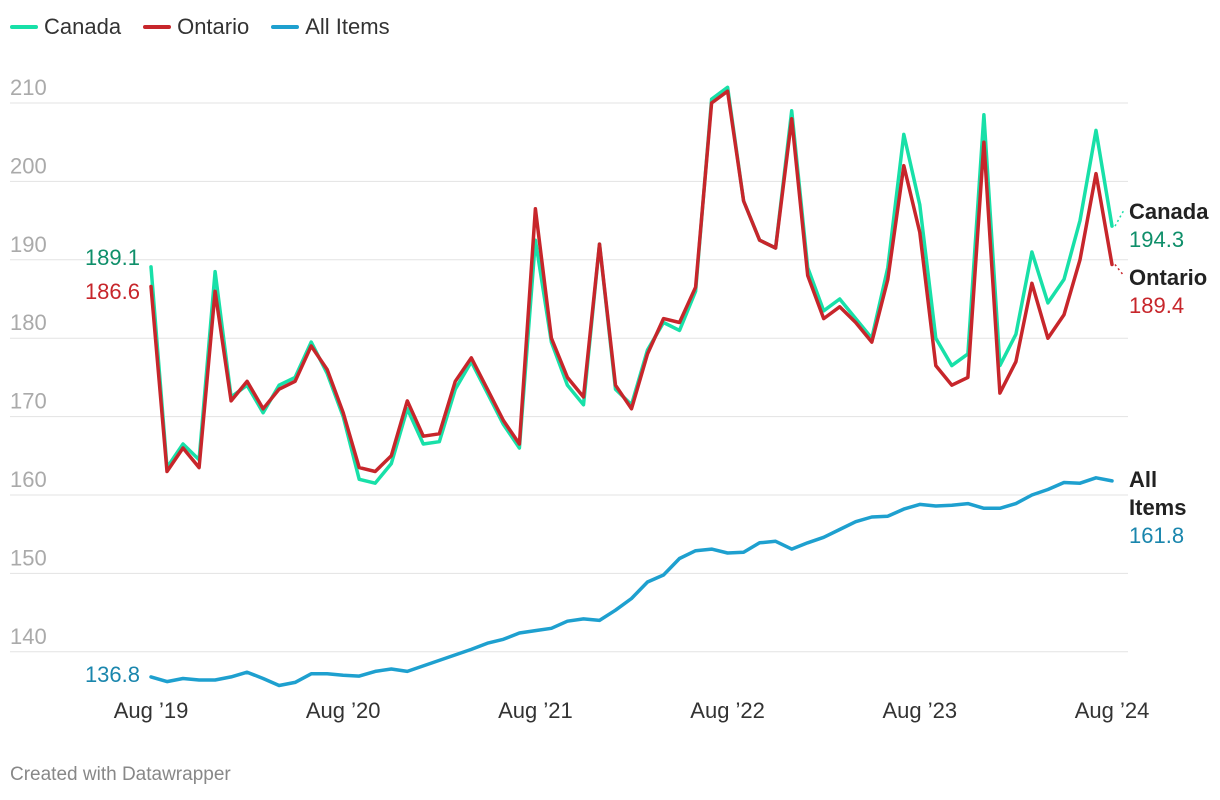 The image size is (1220, 800). I want to click on footer-credit: Created with Datawrapper, so click(120, 774).